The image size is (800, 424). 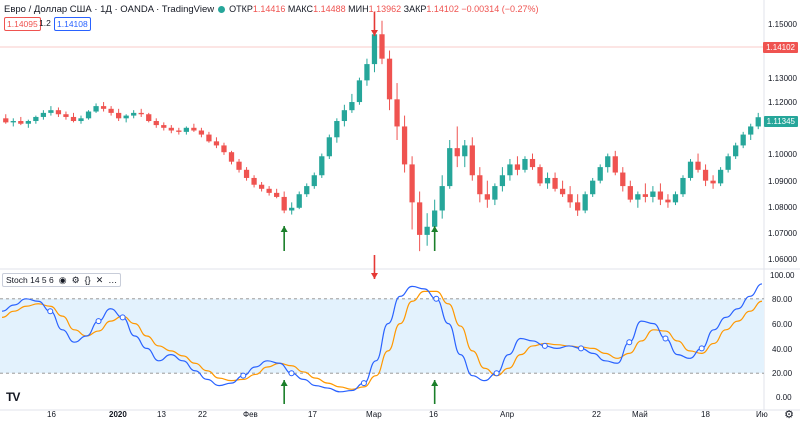 What do you see at coordinates (782, 102) in the screenshot?
I see `price-tick: 1.12000` at bounding box center [782, 102].